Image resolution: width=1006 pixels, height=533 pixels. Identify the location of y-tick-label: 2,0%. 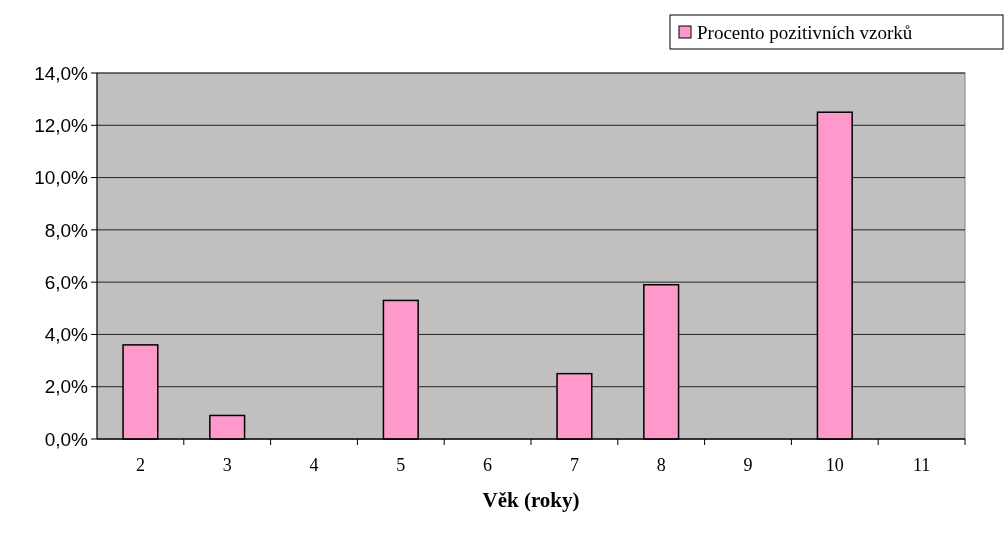
(66, 387).